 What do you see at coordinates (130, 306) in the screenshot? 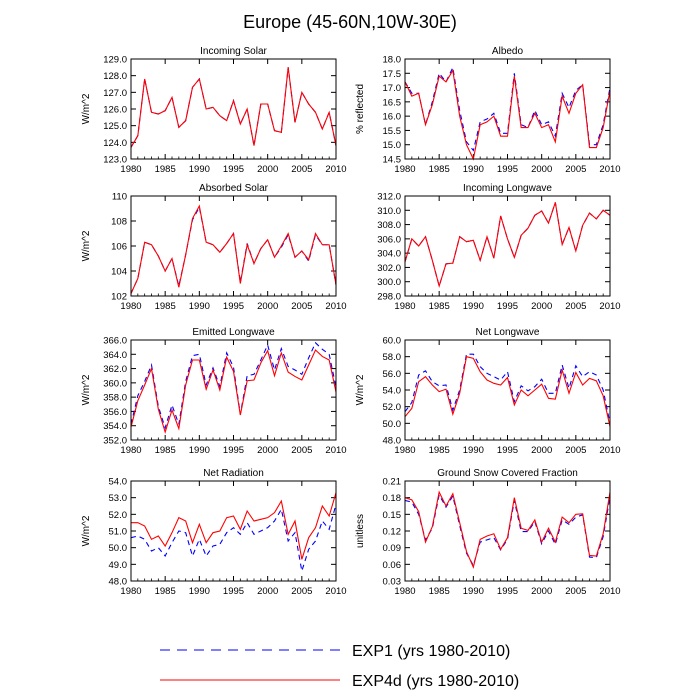
I see `panel-3-xtick-label: 1980` at bounding box center [130, 306].